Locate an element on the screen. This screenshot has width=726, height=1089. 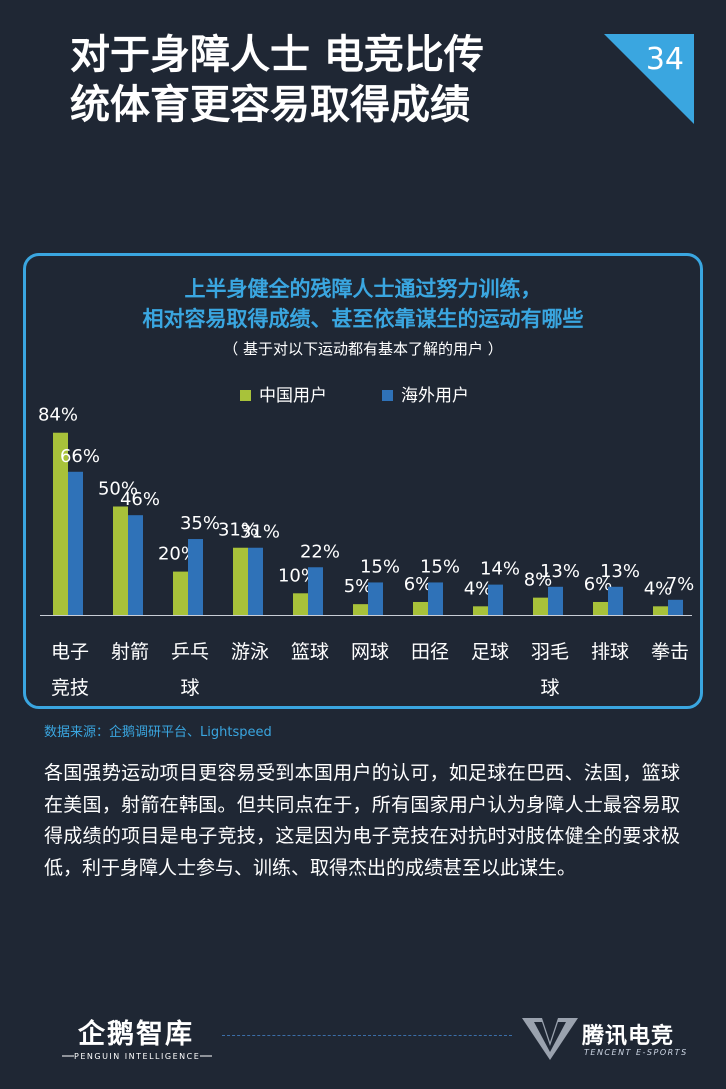
data-label-0-7: 4% is located at coordinates (478, 588).